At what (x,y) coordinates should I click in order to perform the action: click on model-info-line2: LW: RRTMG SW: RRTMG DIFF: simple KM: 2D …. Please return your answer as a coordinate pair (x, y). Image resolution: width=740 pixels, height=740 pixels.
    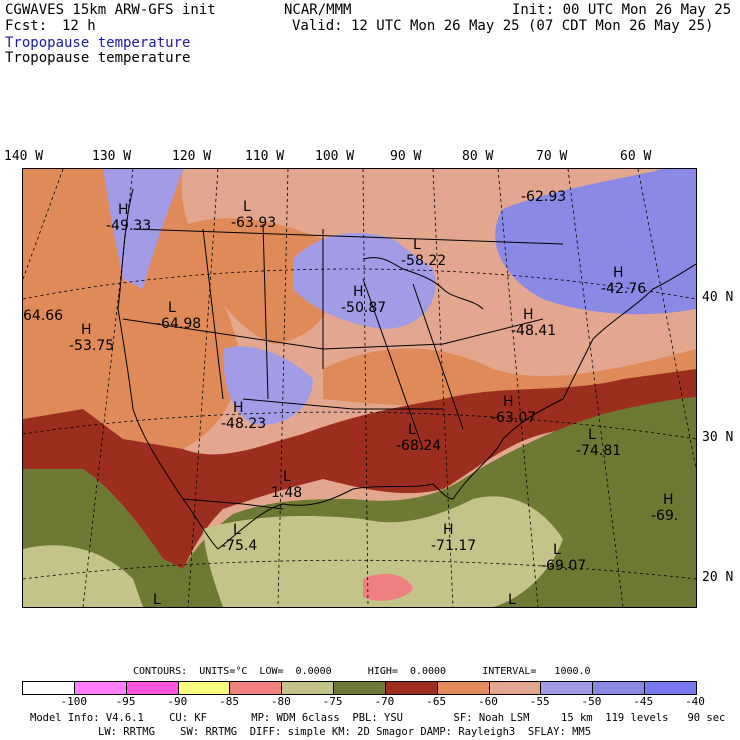
    Looking at the image, I should click on (345, 732).